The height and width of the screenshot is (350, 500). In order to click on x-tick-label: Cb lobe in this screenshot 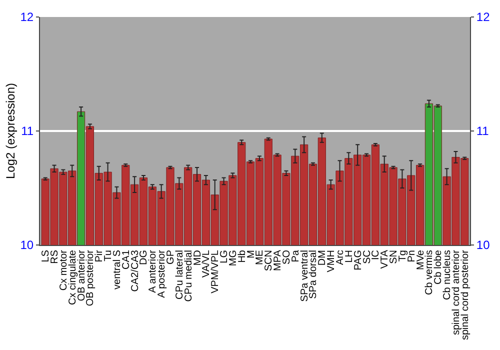, I will do `click(438, 267)`.